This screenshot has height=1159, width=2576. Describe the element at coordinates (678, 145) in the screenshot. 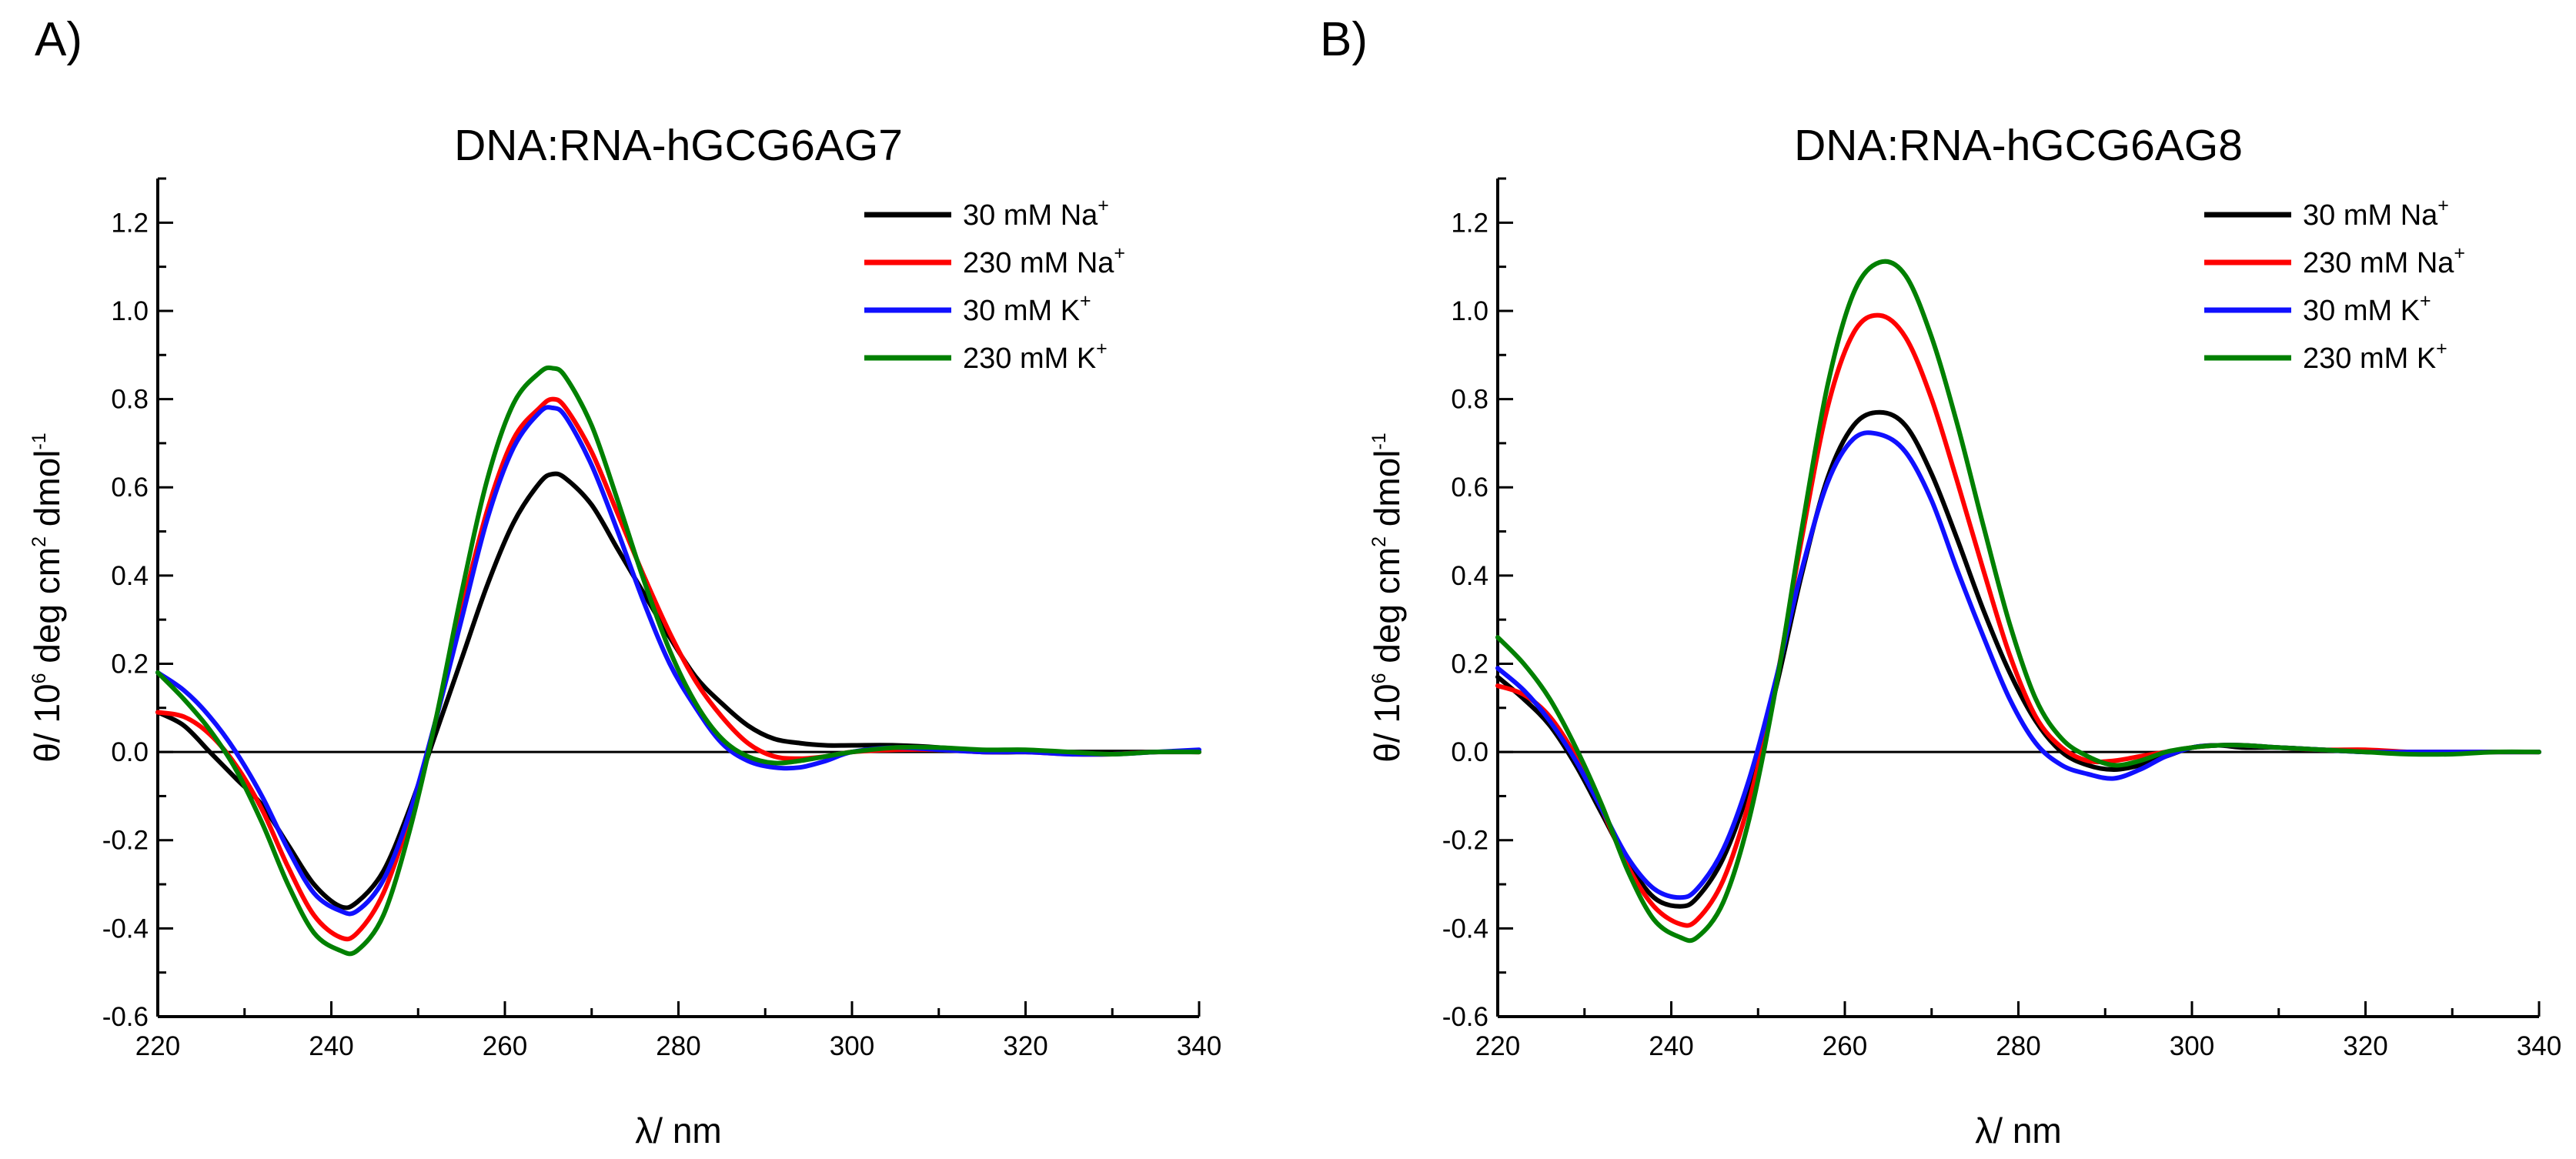

I see `chart-title: DNA:RNA-hGCG6AG7` at that location.